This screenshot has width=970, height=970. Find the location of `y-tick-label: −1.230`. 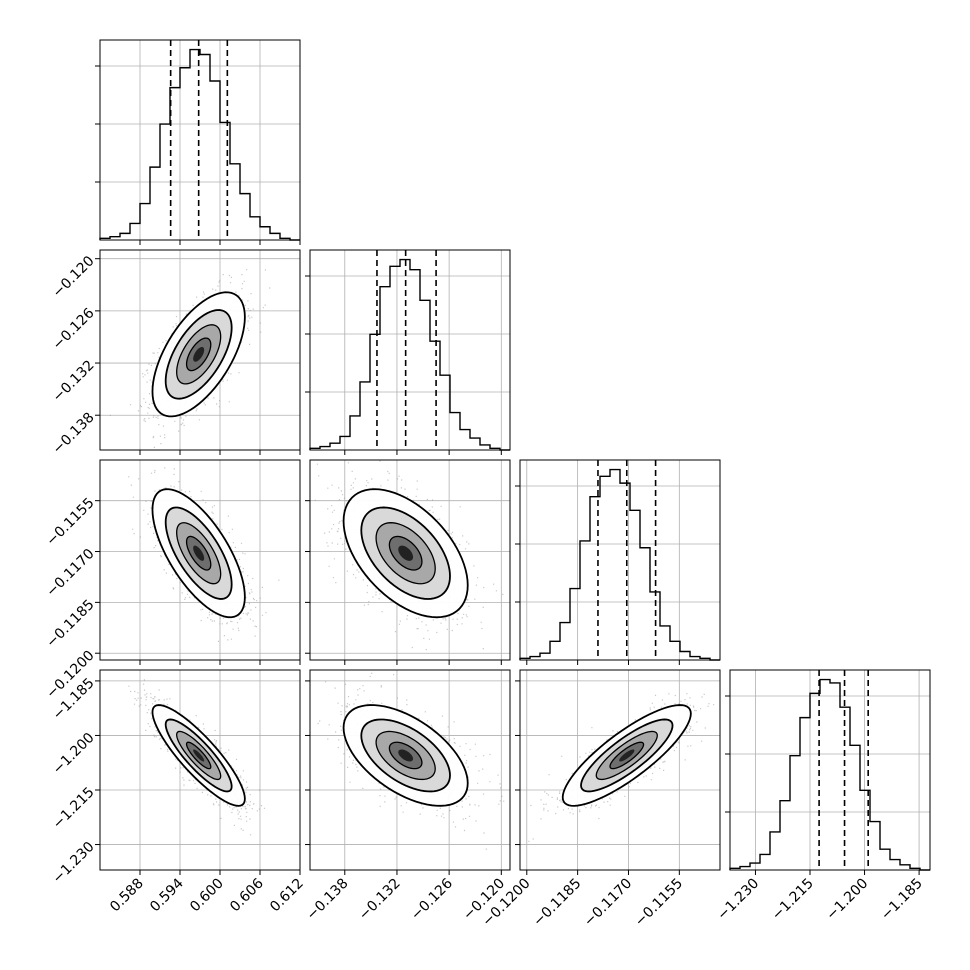

y-tick-label: −1.230 is located at coordinates (74, 863).